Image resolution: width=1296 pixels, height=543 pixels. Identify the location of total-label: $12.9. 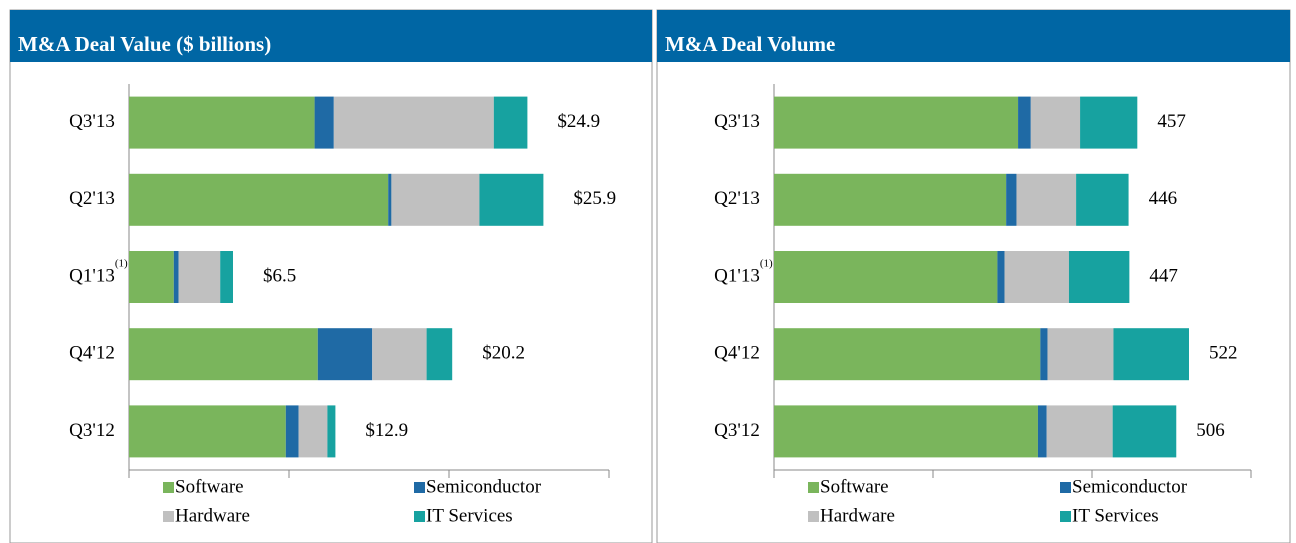
(386, 430).